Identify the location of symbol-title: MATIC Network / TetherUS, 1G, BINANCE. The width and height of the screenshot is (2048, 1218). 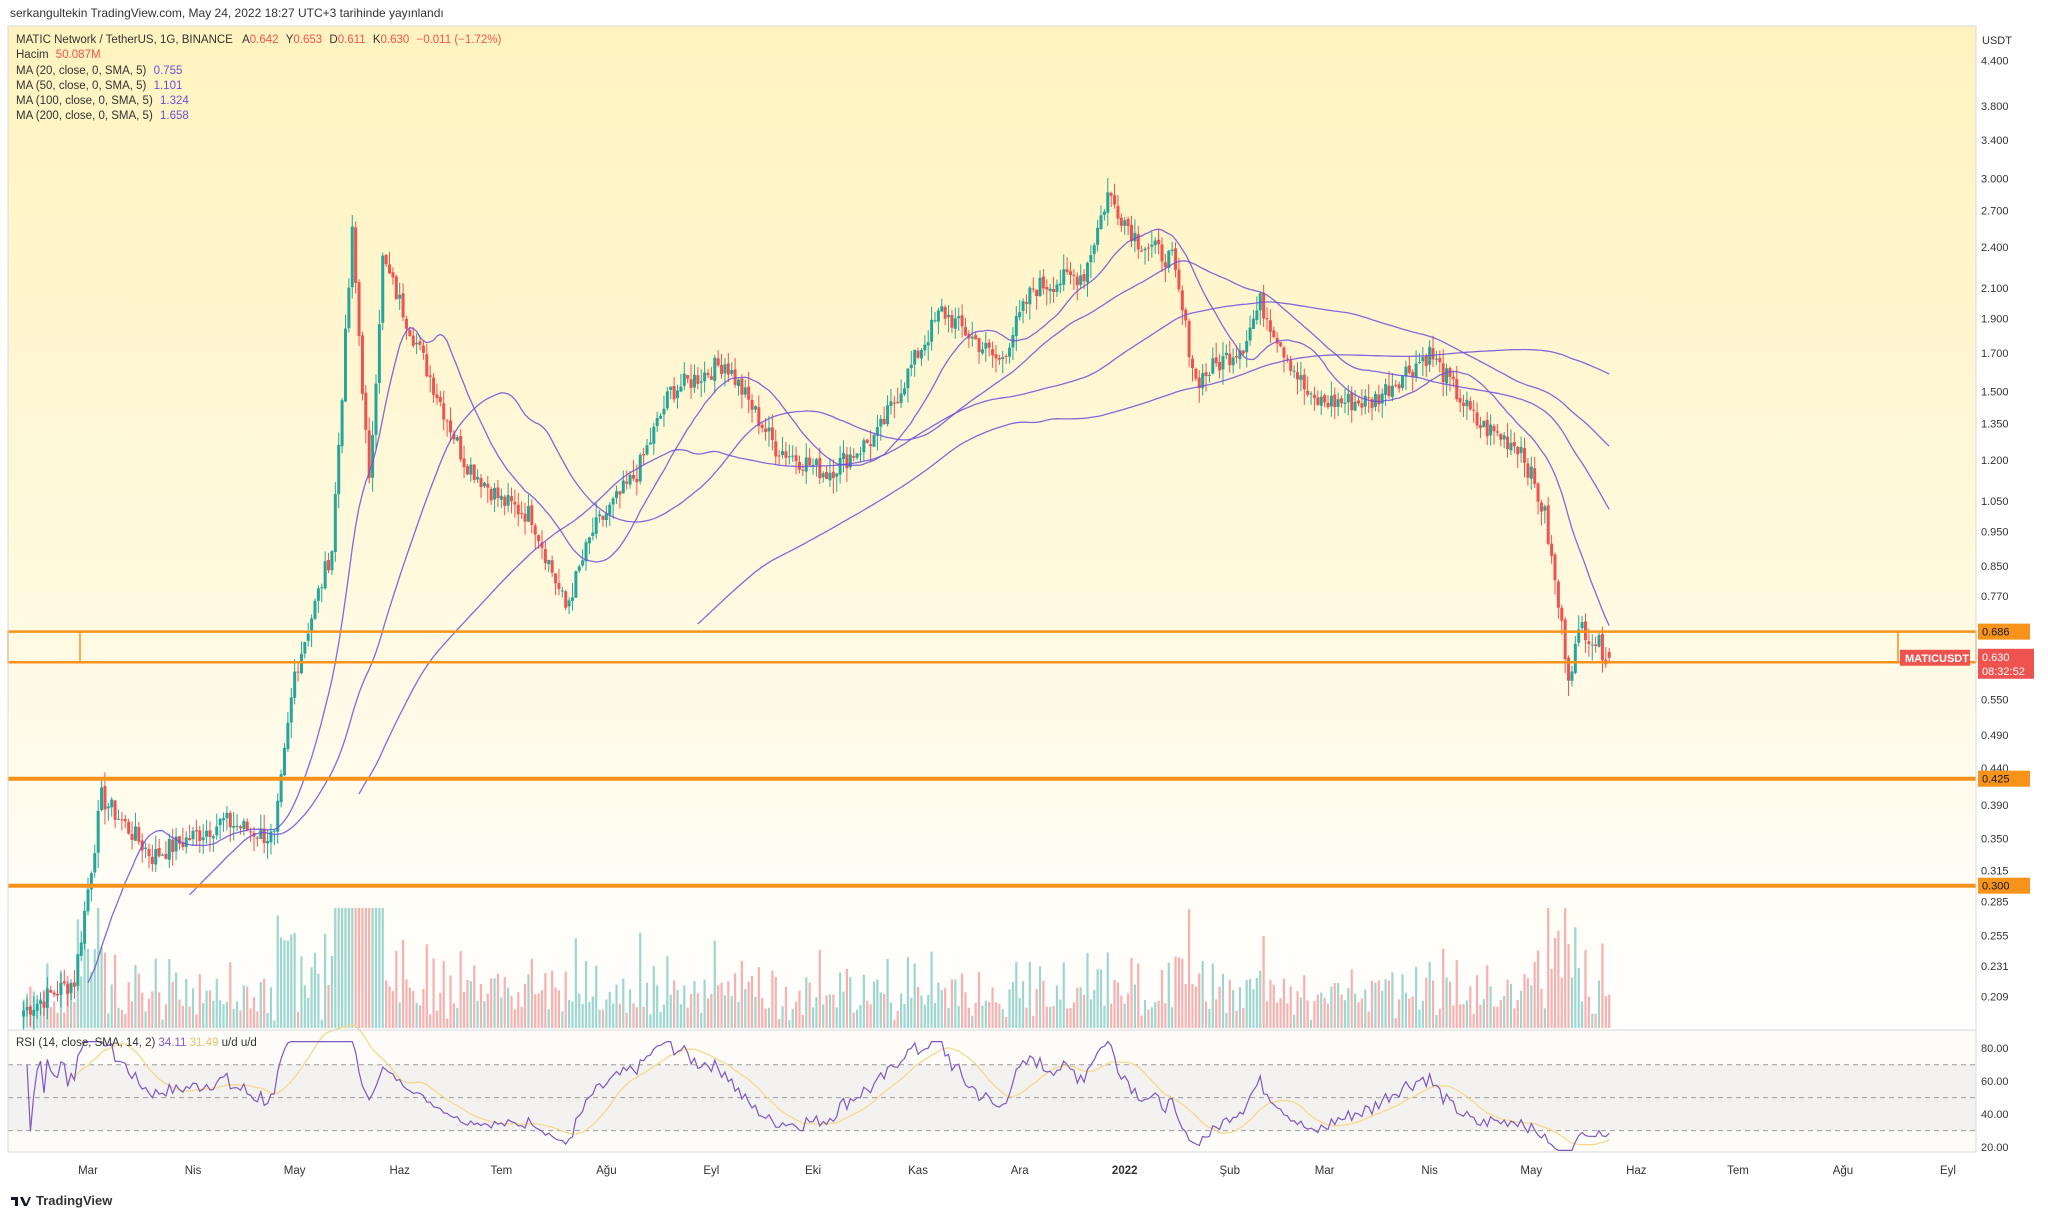
(124, 40).